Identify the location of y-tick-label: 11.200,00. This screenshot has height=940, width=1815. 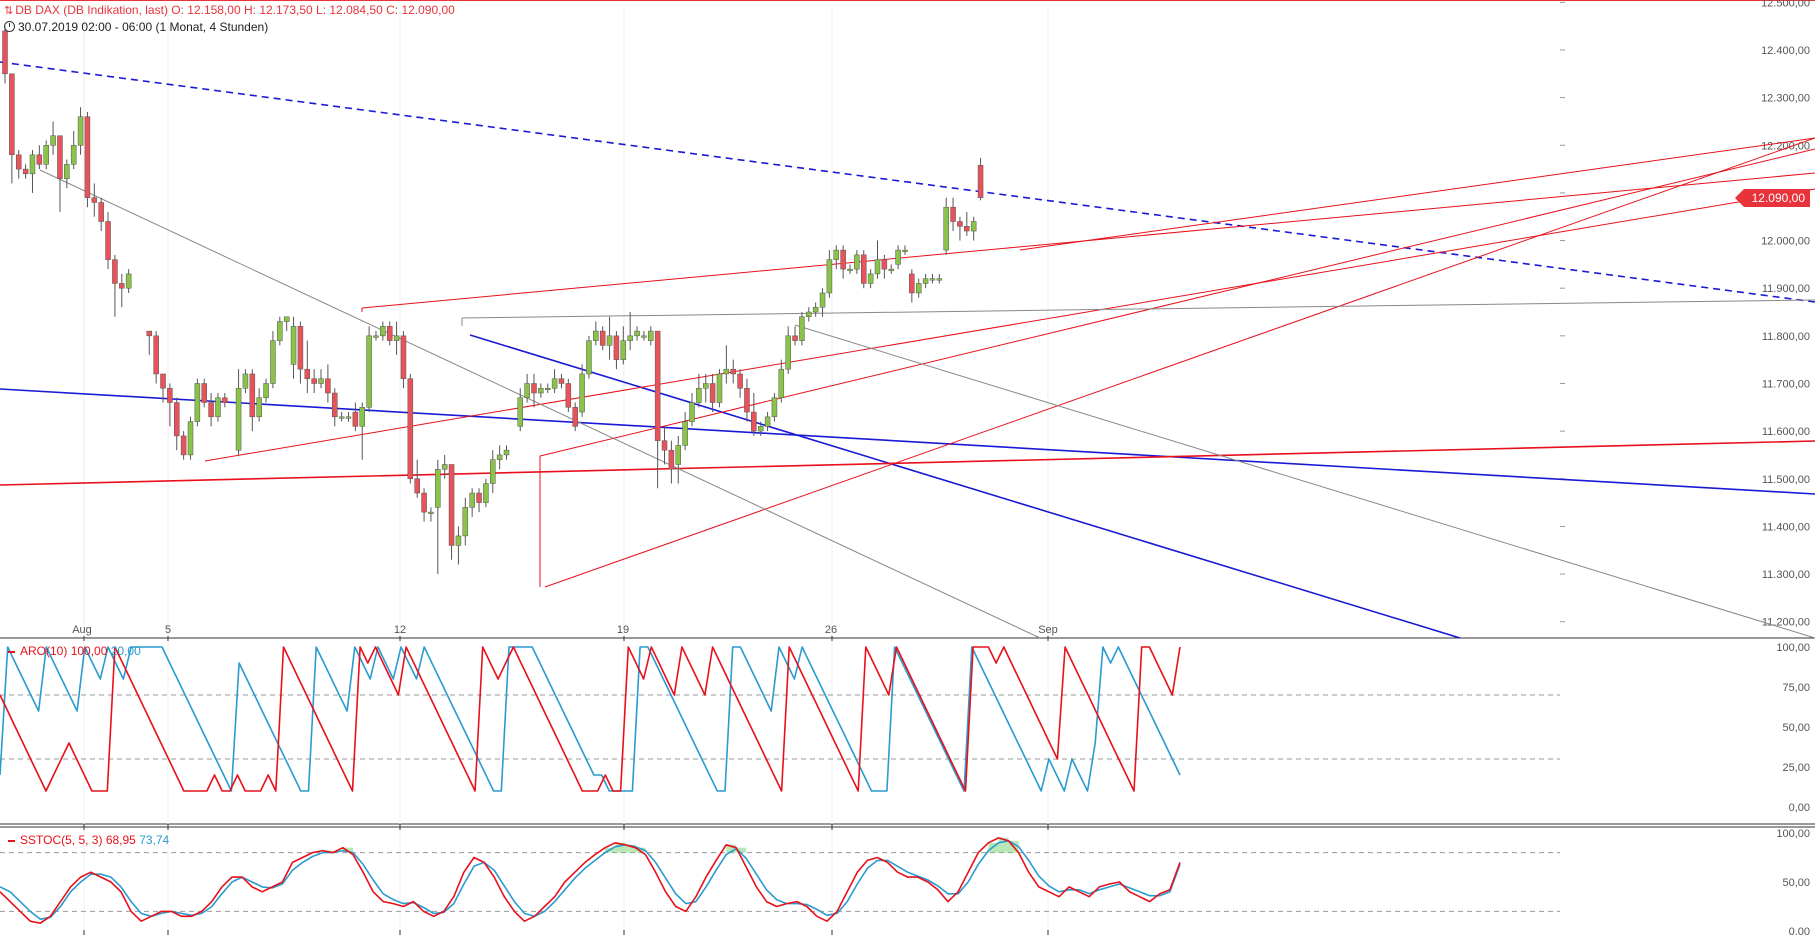
(1786, 623).